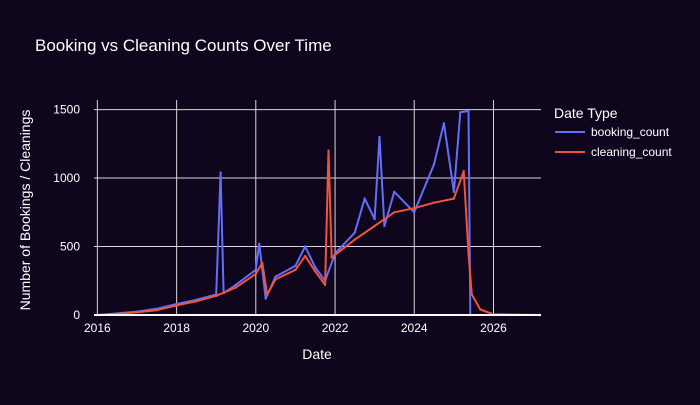 This screenshot has height=405, width=700. I want to click on legend-item-cleaning-count: cleaning_count, so click(613, 152).